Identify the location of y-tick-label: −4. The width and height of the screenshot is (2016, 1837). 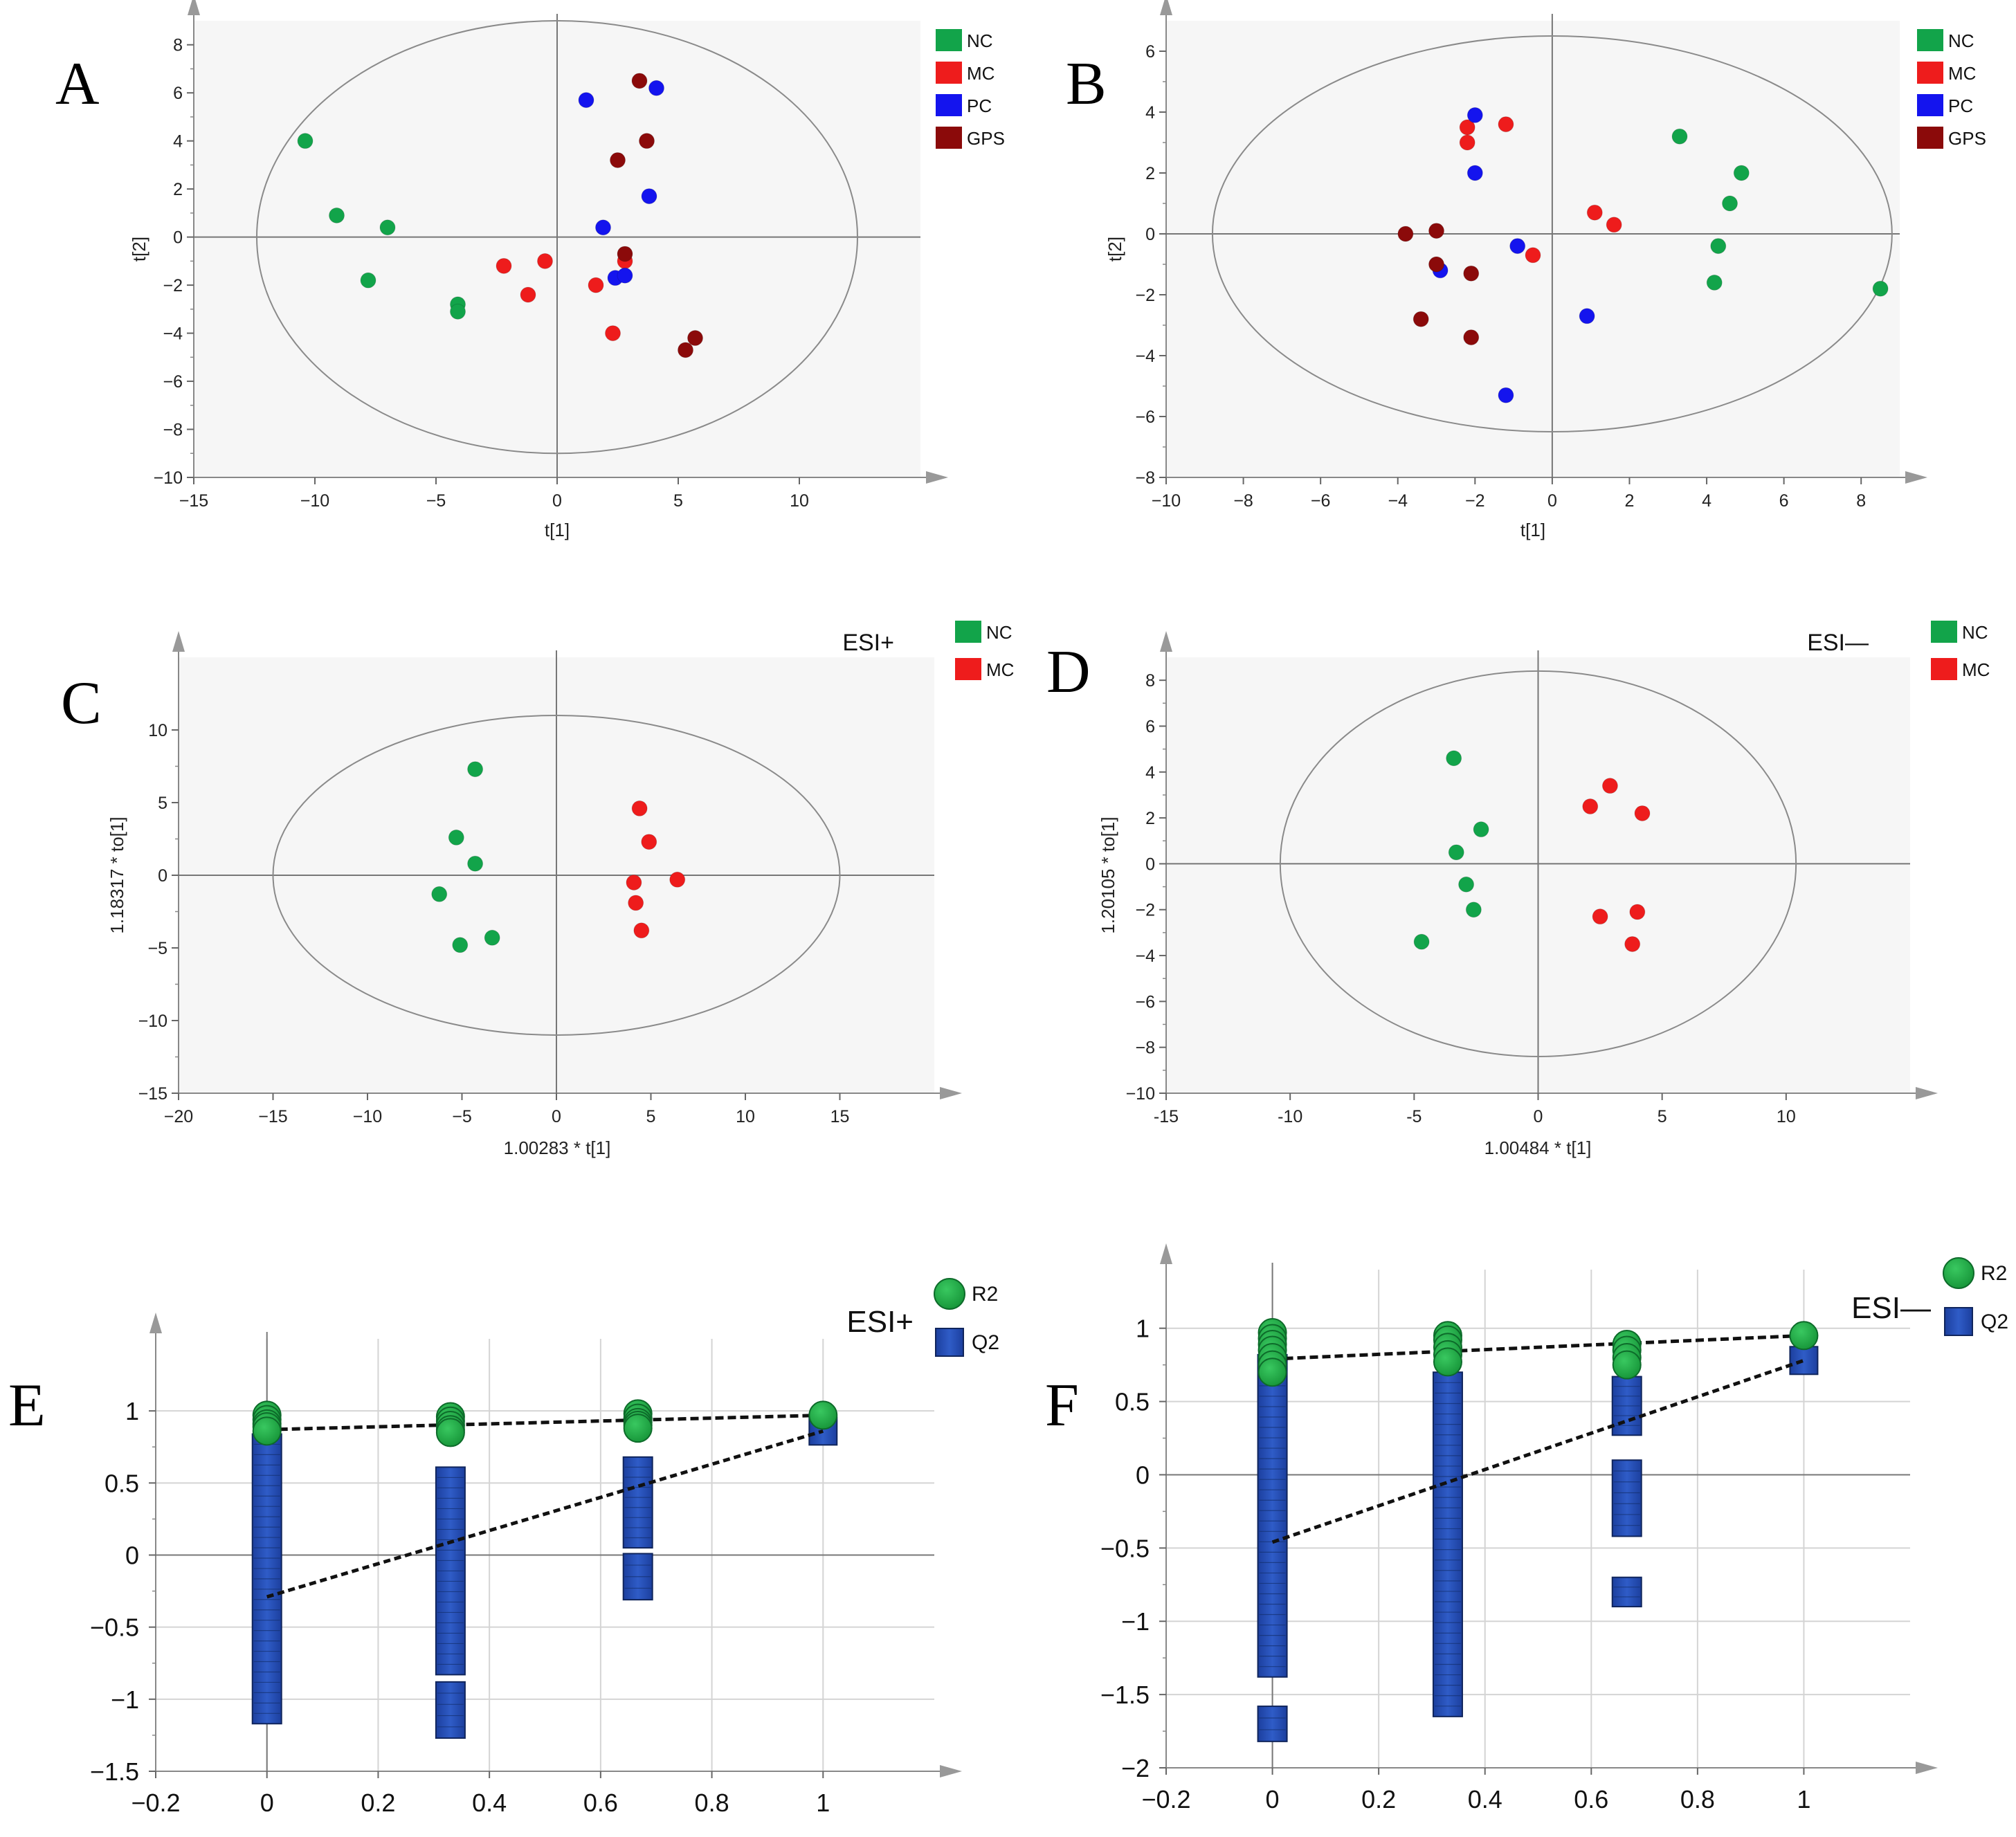
(1145, 956).